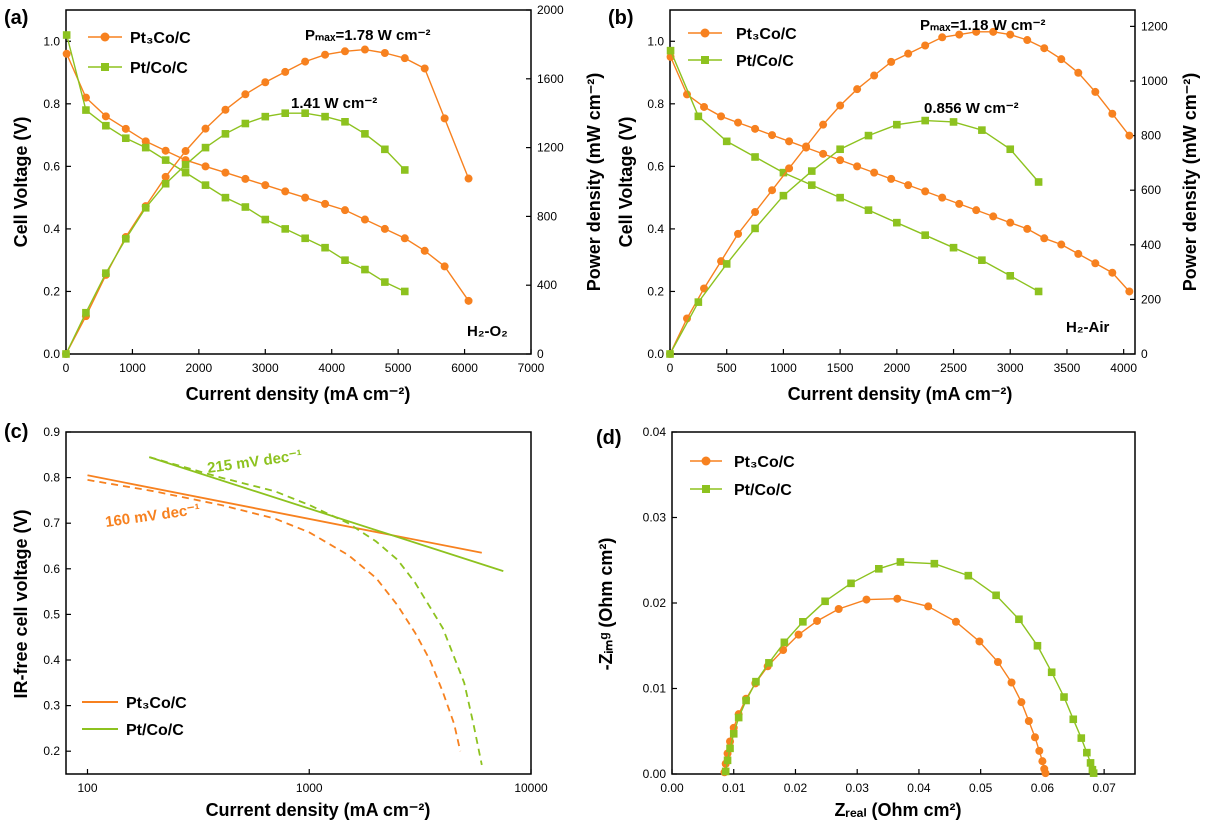 The height and width of the screenshot is (831, 1205). Describe the element at coordinates (547, 285) in the screenshot. I see `y2-tick-label: 400` at that location.